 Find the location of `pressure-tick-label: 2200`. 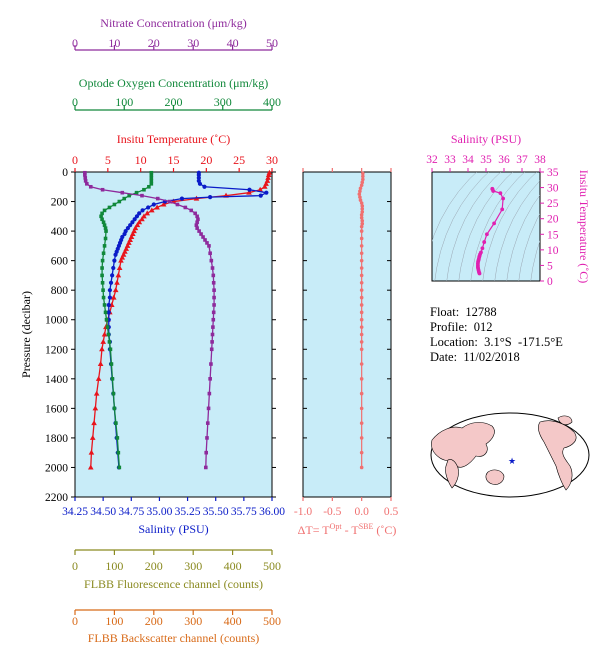

pressure-tick-label: 2200 is located at coordinates (56, 498).